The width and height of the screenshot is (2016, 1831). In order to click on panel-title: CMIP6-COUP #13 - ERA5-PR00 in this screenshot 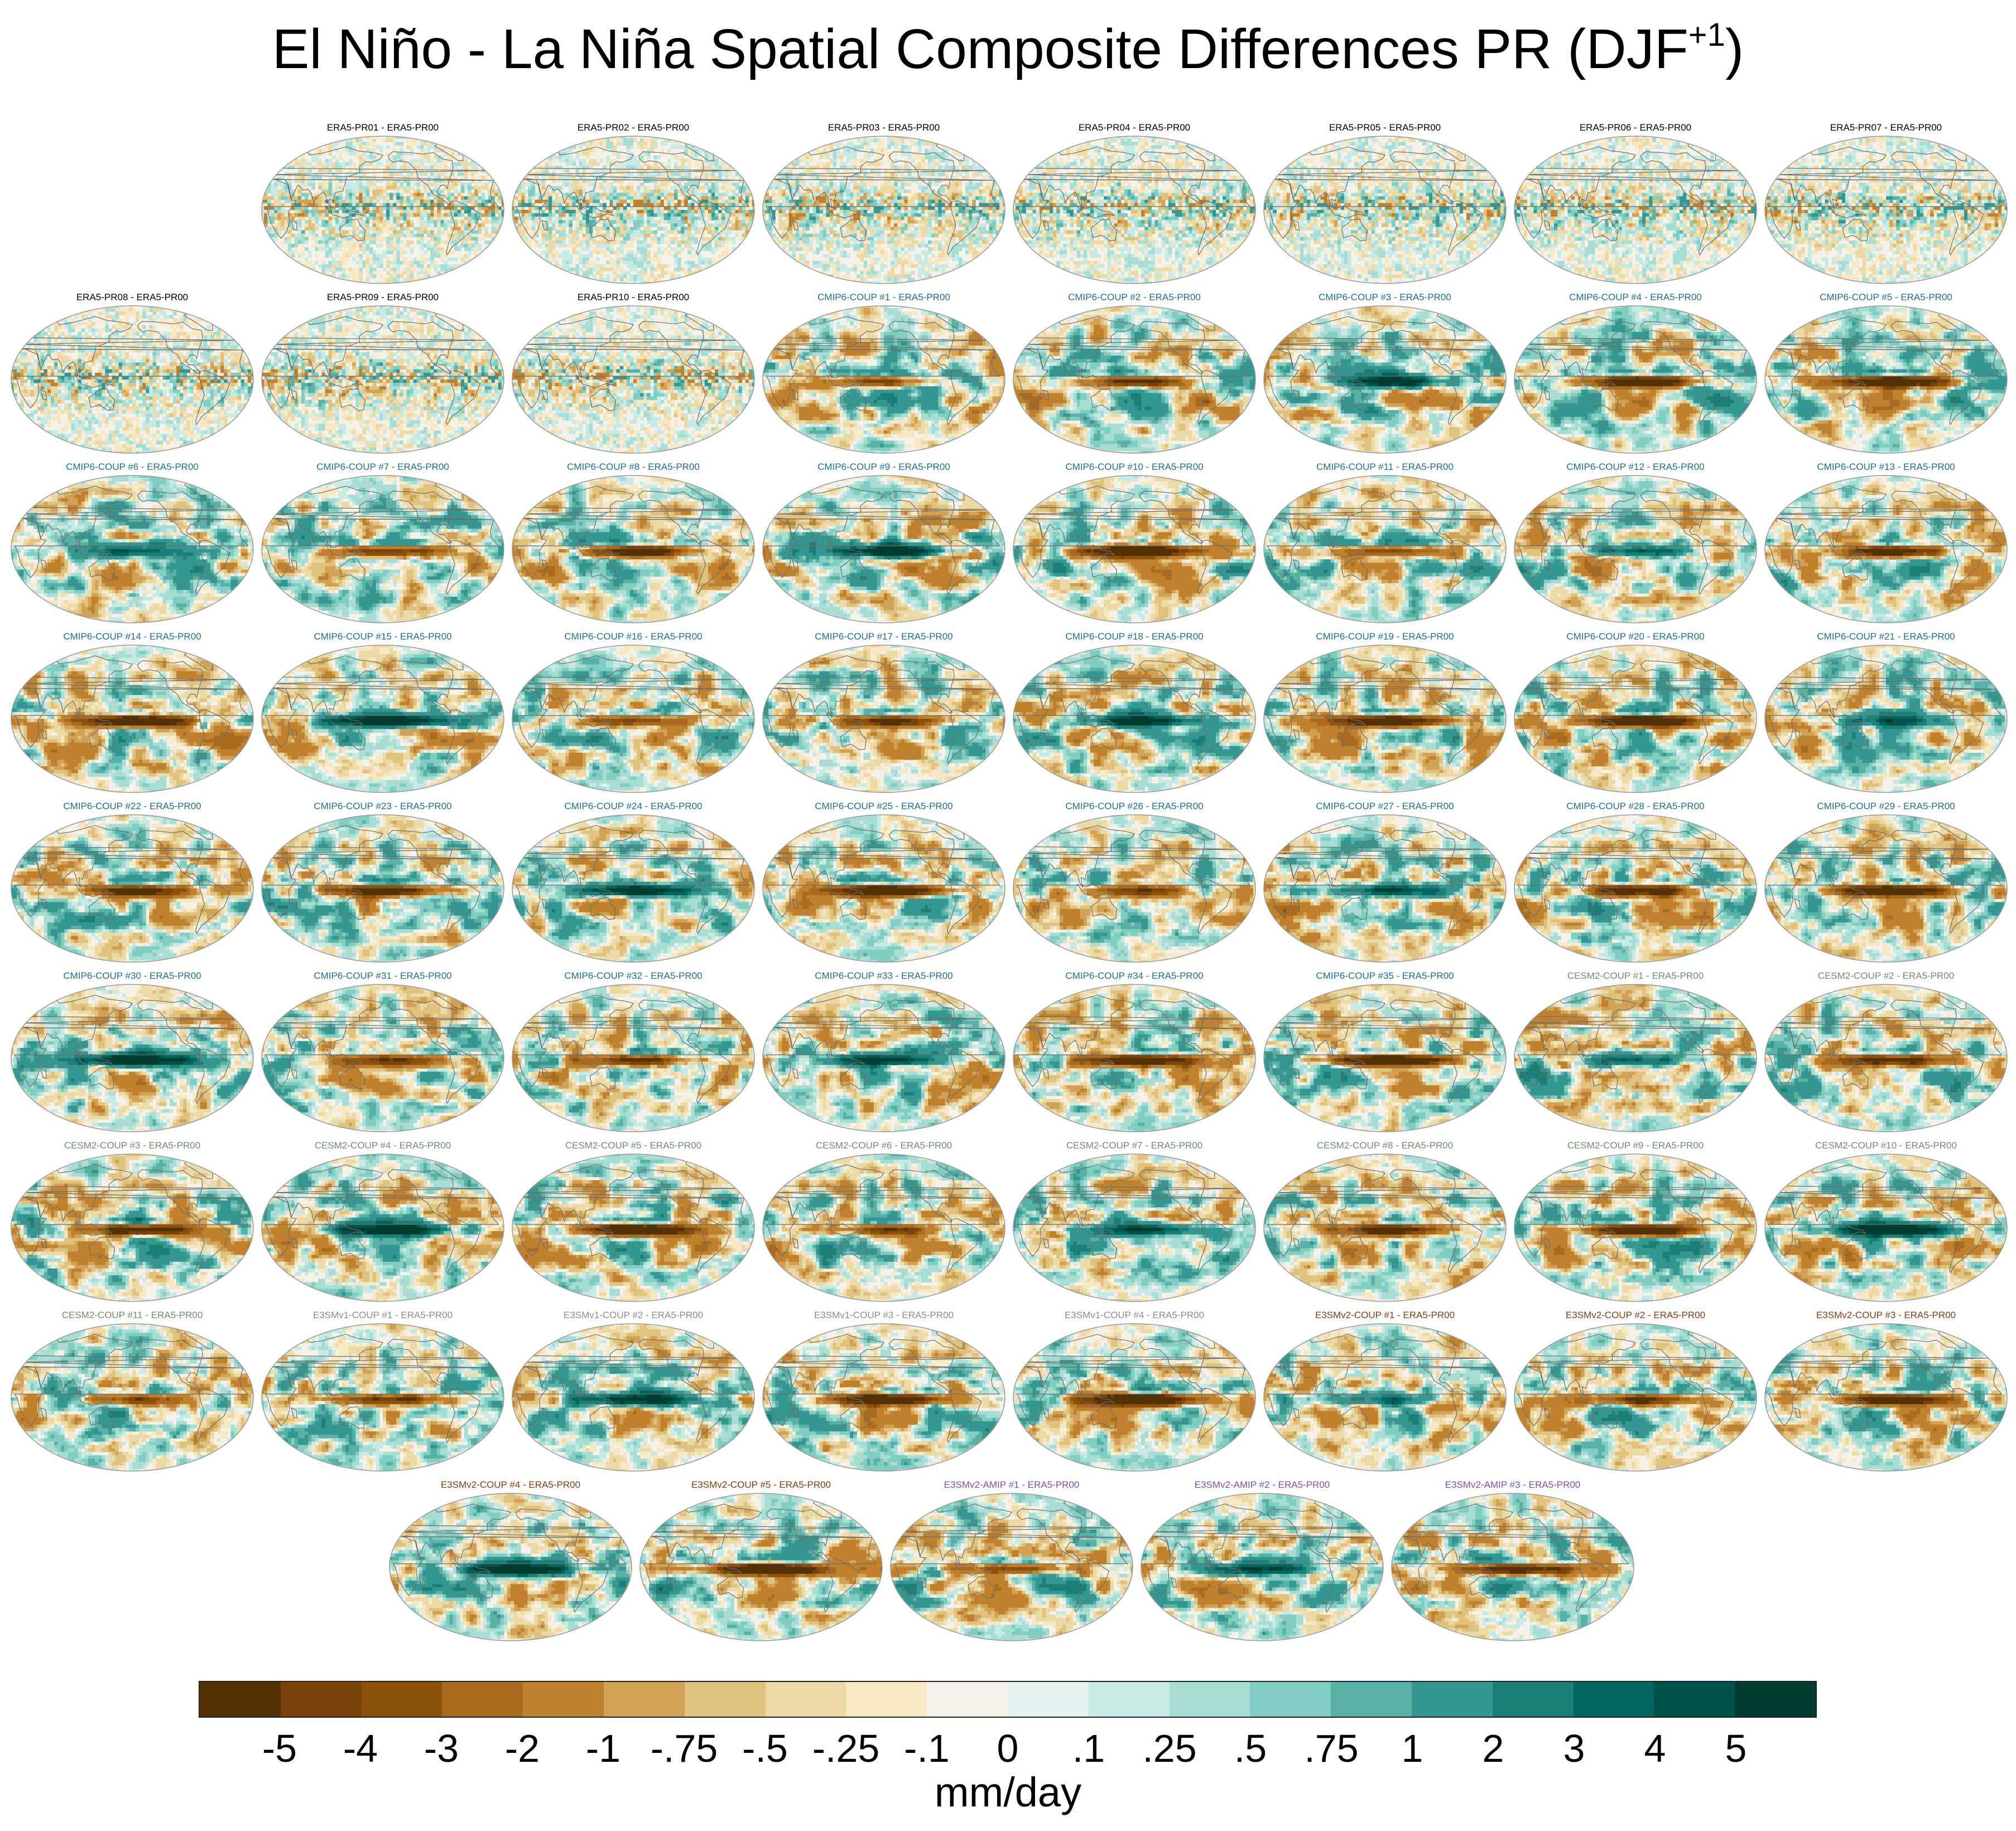, I will do `click(1886, 467)`.